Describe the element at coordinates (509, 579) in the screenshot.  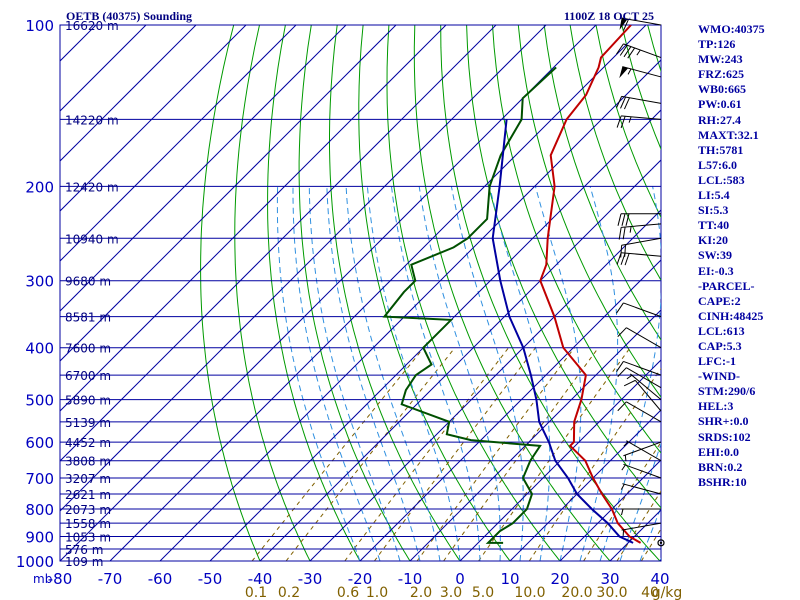
I see `temp-tick-10: 10` at that location.